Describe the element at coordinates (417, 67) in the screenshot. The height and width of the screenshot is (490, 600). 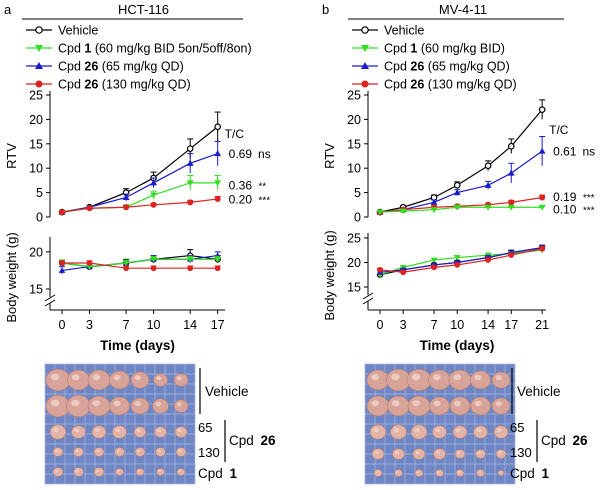
I see `legend-label-bold: 26` at that location.